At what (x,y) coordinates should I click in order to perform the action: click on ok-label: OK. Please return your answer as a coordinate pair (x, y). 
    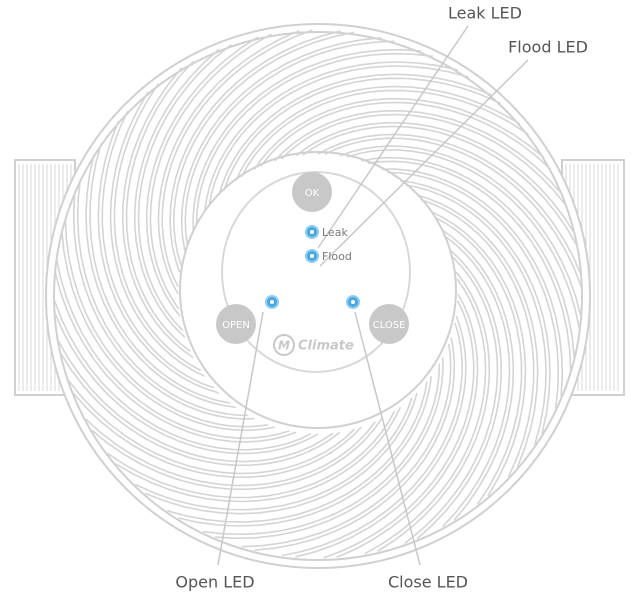
    Looking at the image, I should click on (312, 193).